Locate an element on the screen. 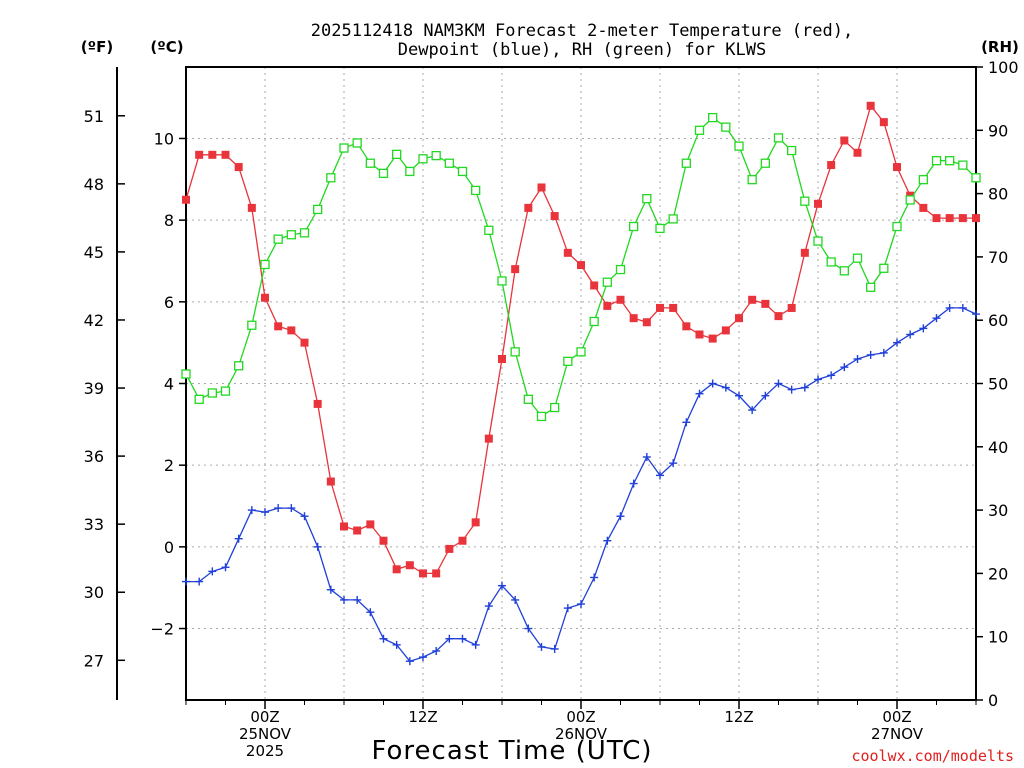  celsius-tick-label: 2 is located at coordinates (169, 465).